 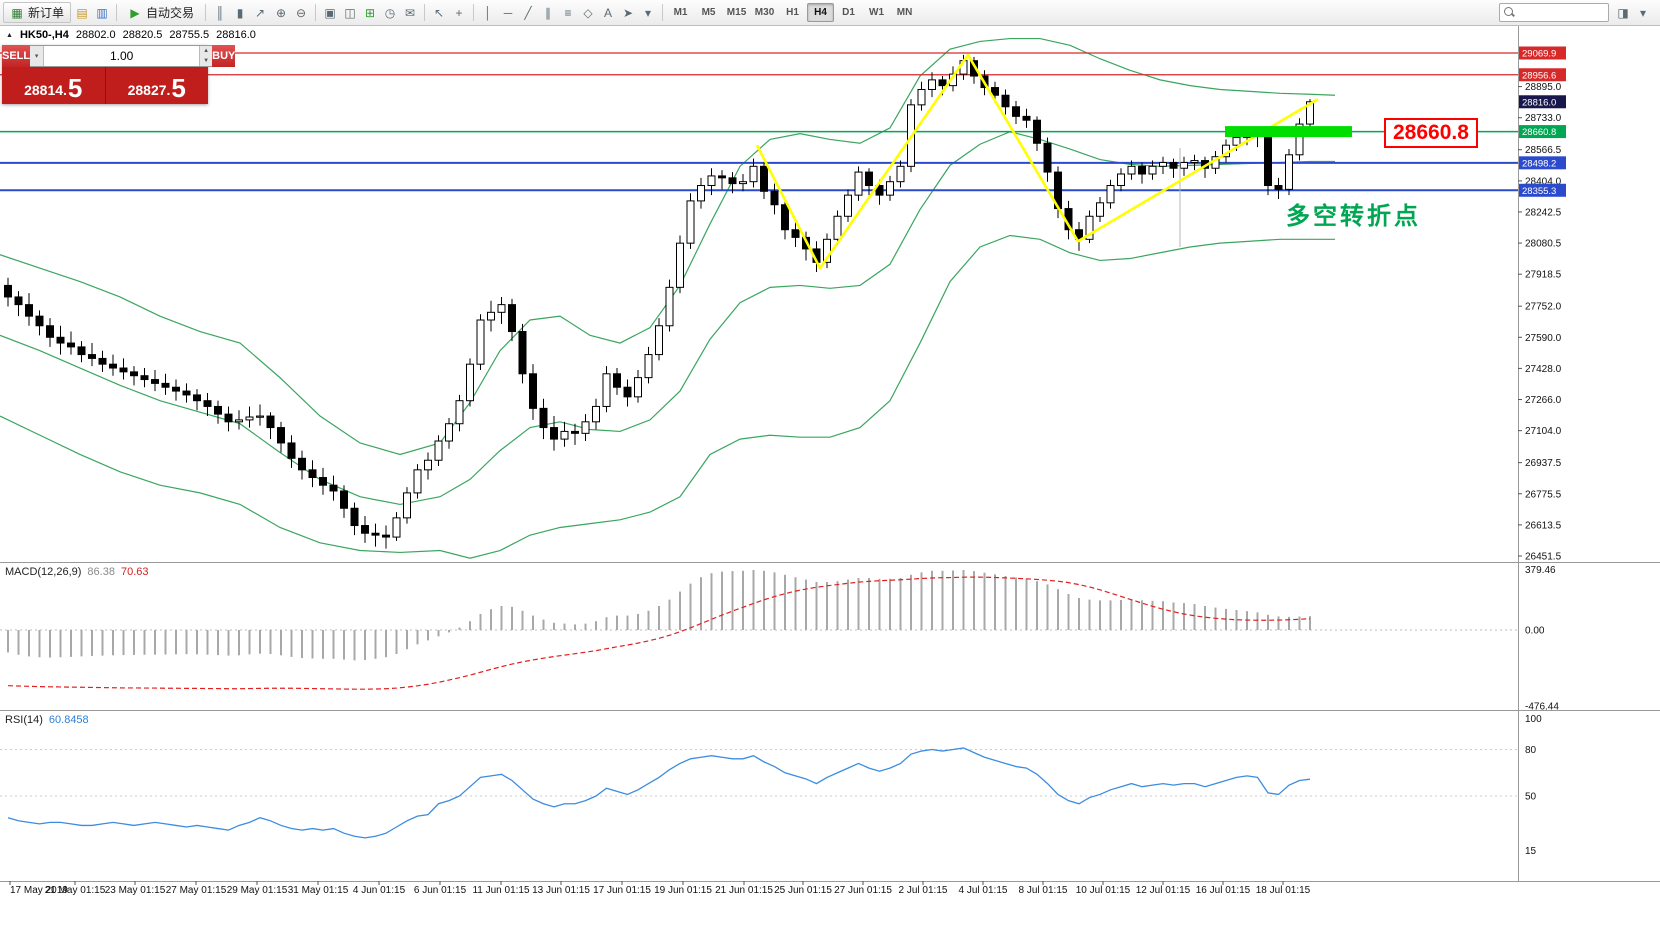 I want to click on timeframe-group: M1 M5 M15 M30 H1 H4 D1 W1 MN, so click(x=792, y=12).